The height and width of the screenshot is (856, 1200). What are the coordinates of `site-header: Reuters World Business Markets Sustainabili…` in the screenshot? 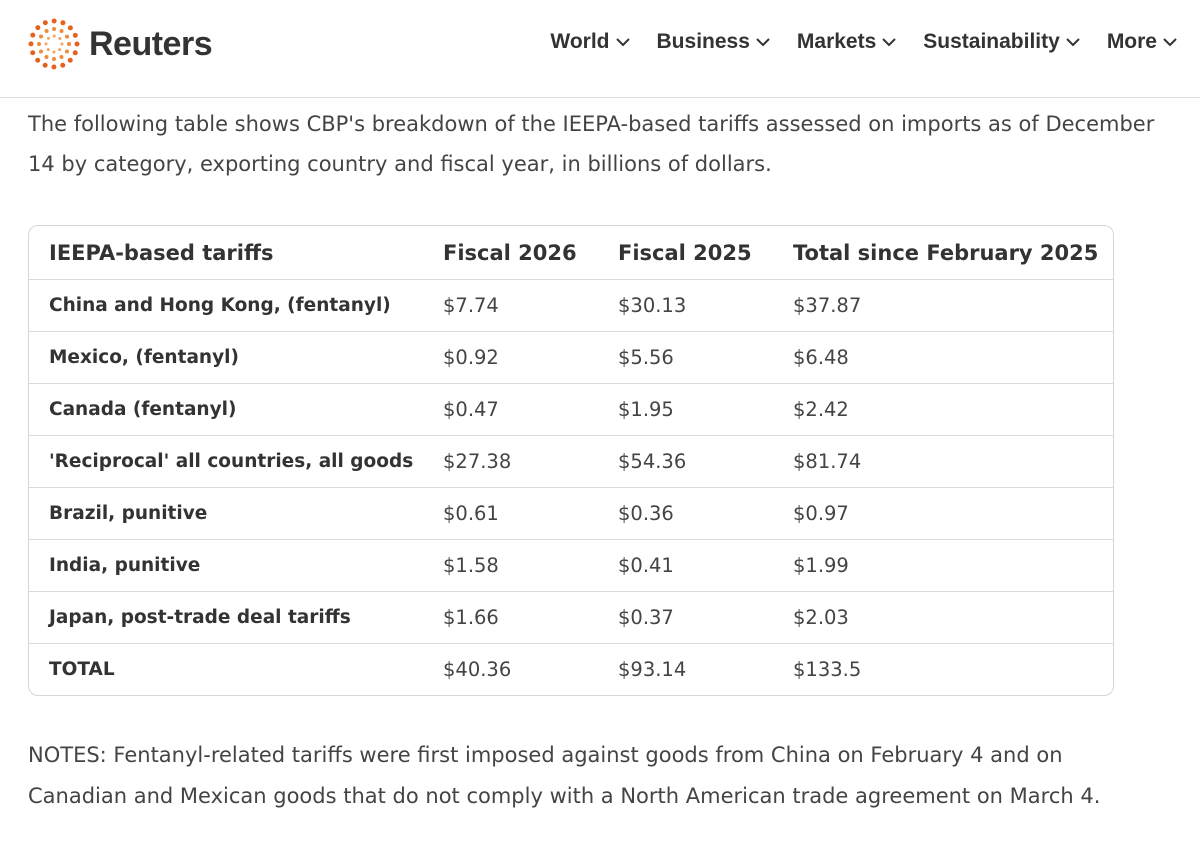 It's located at (600, 49).